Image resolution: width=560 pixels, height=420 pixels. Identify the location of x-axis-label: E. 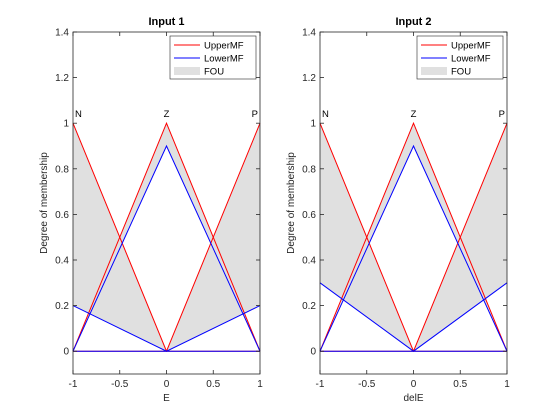
(166, 398).